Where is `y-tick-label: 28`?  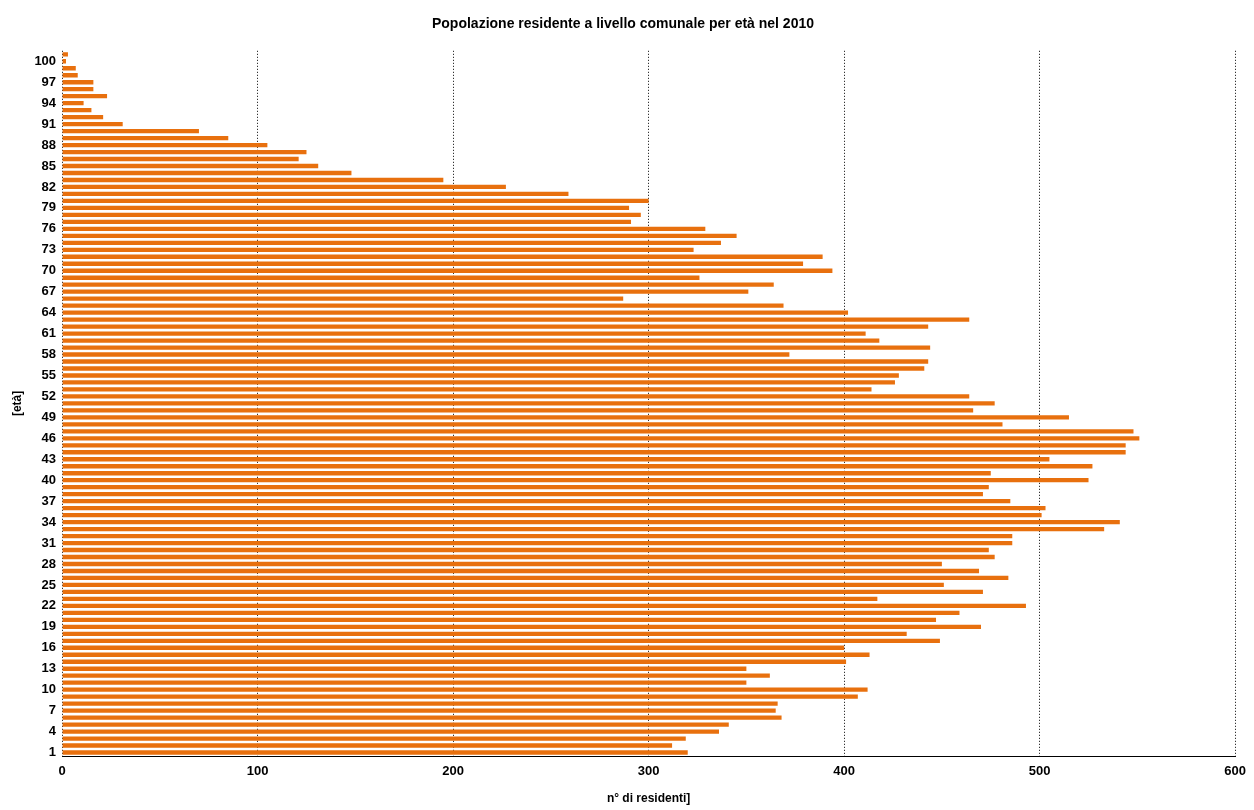
y-tick-label: 28 is located at coordinates (49, 563).